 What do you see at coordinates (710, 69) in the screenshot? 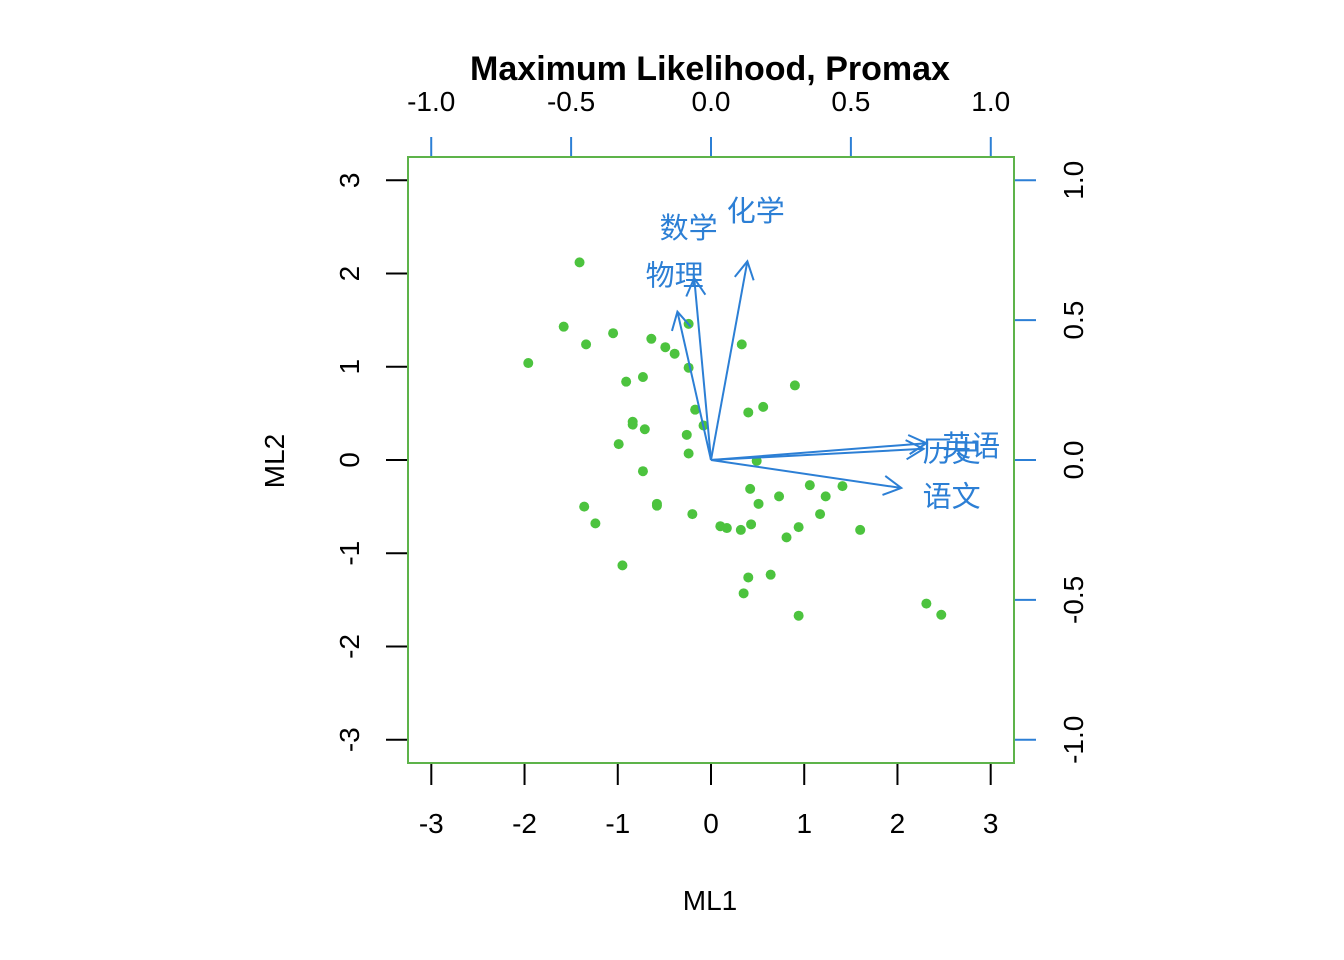
I see `chart-title: Maximum Likelihood, Promax` at bounding box center [710, 69].